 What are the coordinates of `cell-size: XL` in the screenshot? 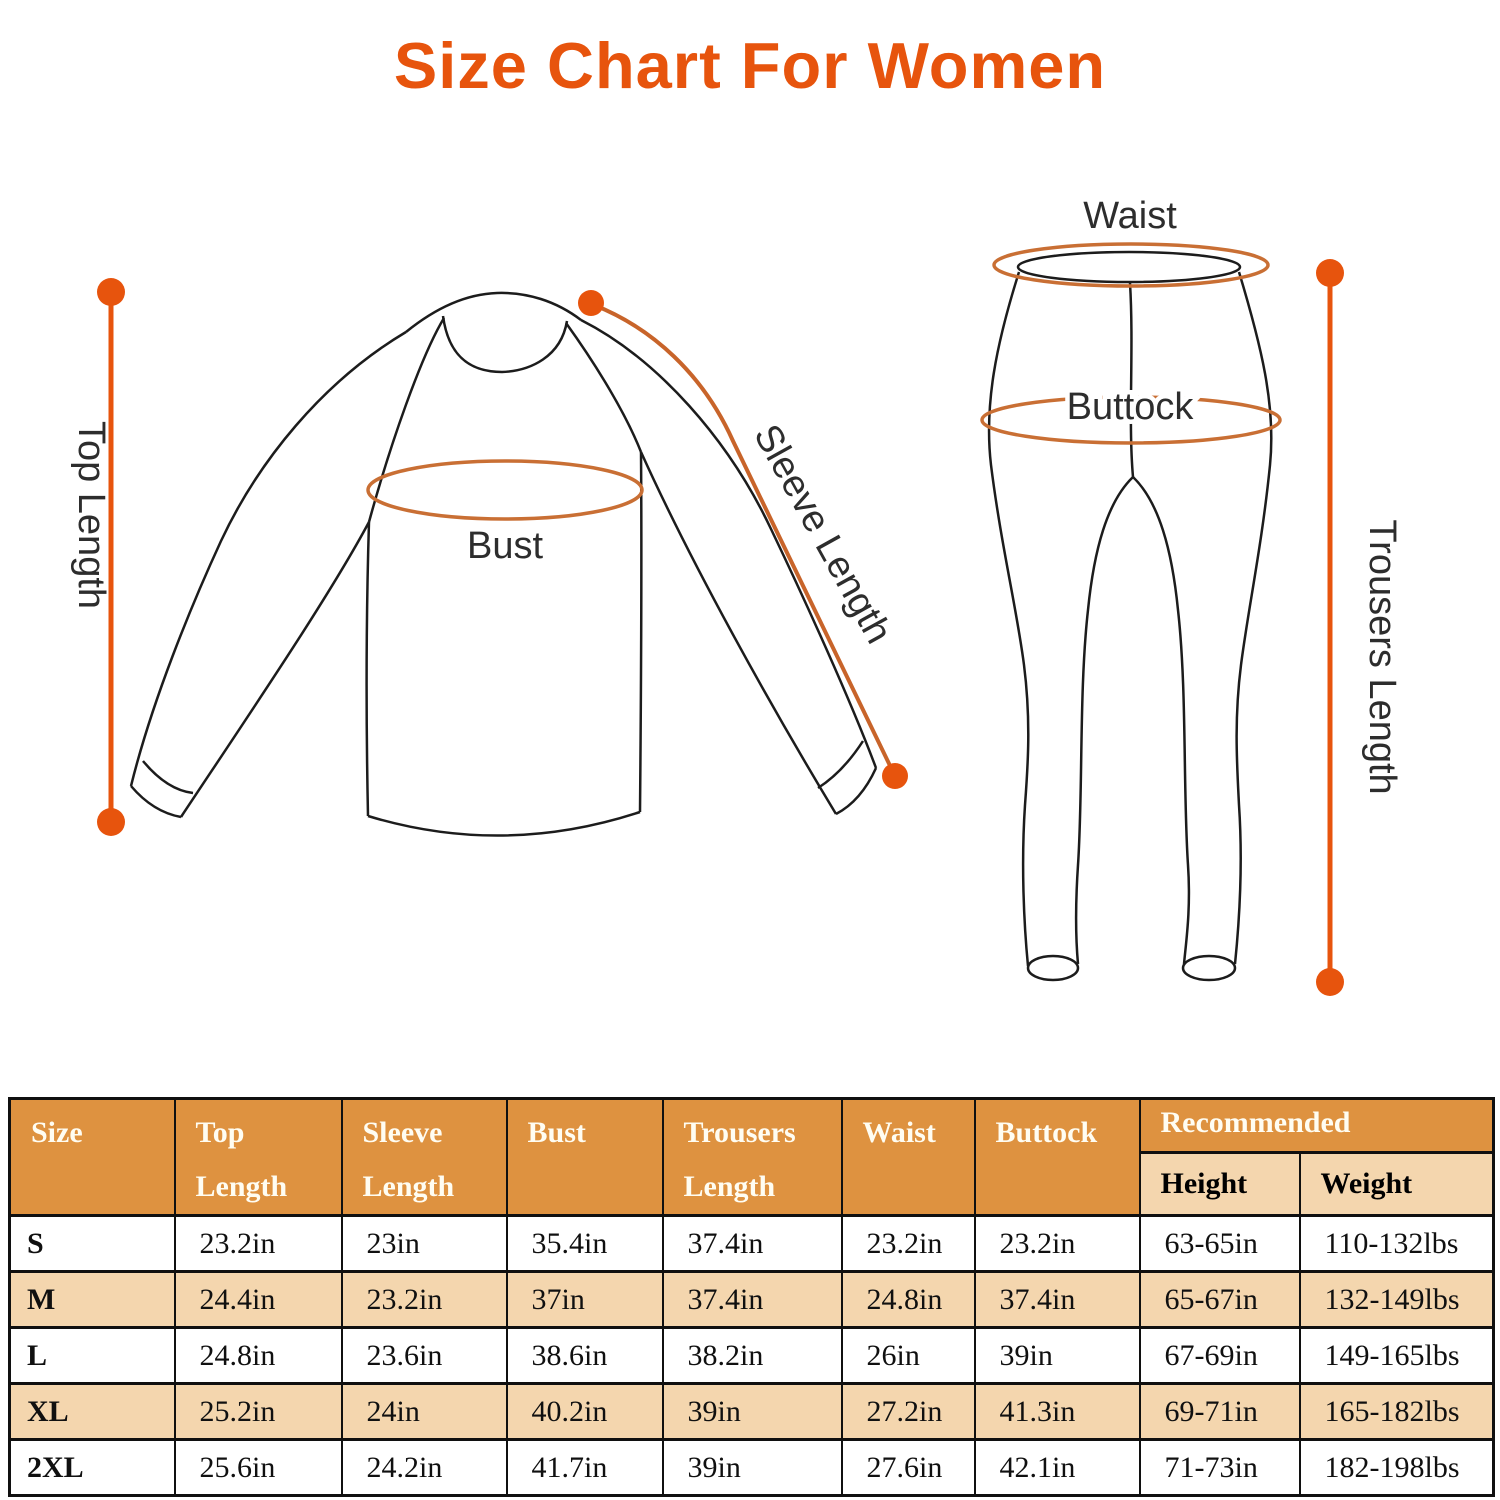 It's located at (92, 1411).